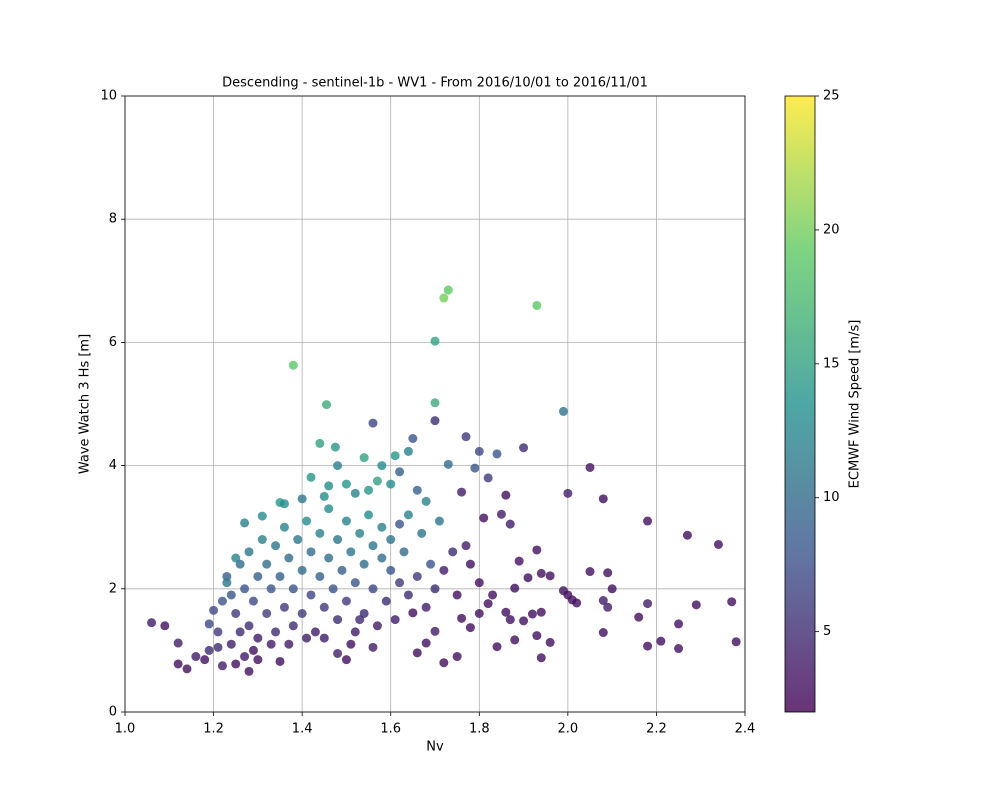 The height and width of the screenshot is (800, 1000). Describe the element at coordinates (390, 729) in the screenshot. I see `x-tick-label: 1.6` at that location.